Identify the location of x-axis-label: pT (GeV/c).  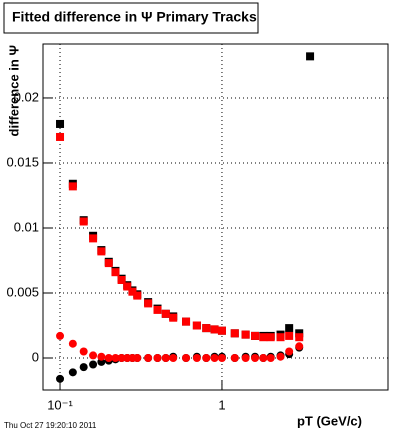
(329, 420).